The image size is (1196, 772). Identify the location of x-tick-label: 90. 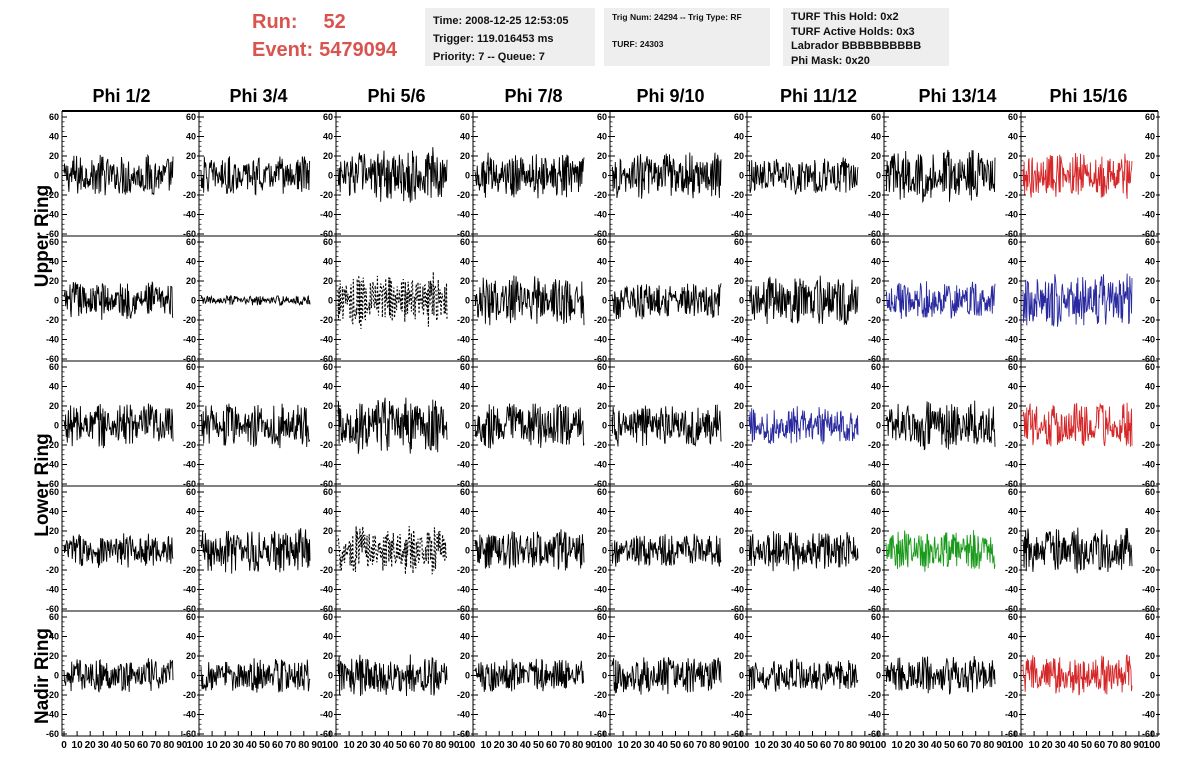
(317, 745).